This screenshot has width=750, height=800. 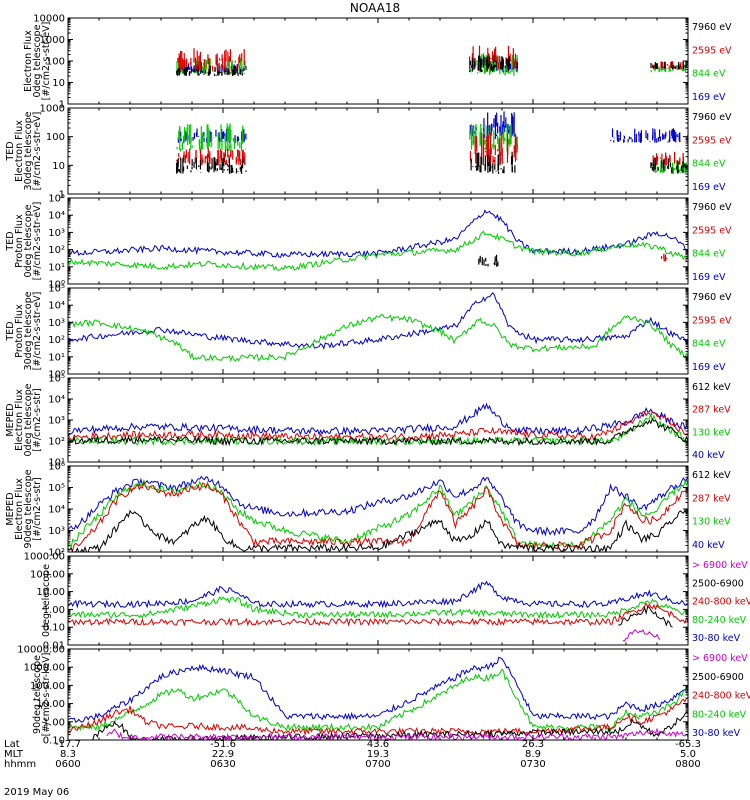 I want to click on x-tick-label: -65.3, so click(x=688, y=744).